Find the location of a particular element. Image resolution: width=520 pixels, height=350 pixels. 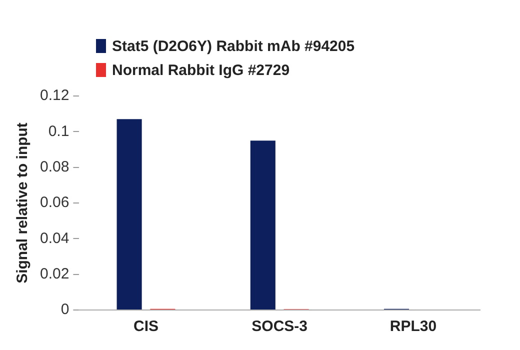

y-tick-label: 0.04 is located at coordinates (55, 238).